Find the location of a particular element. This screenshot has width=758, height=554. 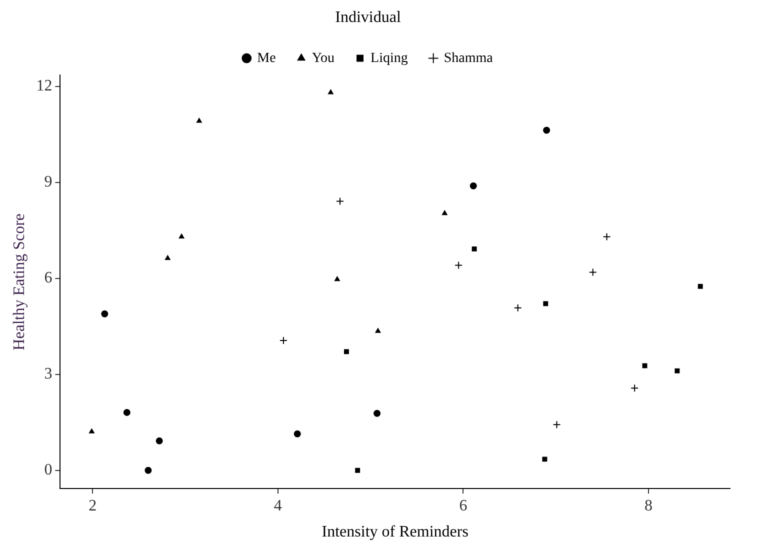

y-tick-label: 9 is located at coordinates (48, 182).